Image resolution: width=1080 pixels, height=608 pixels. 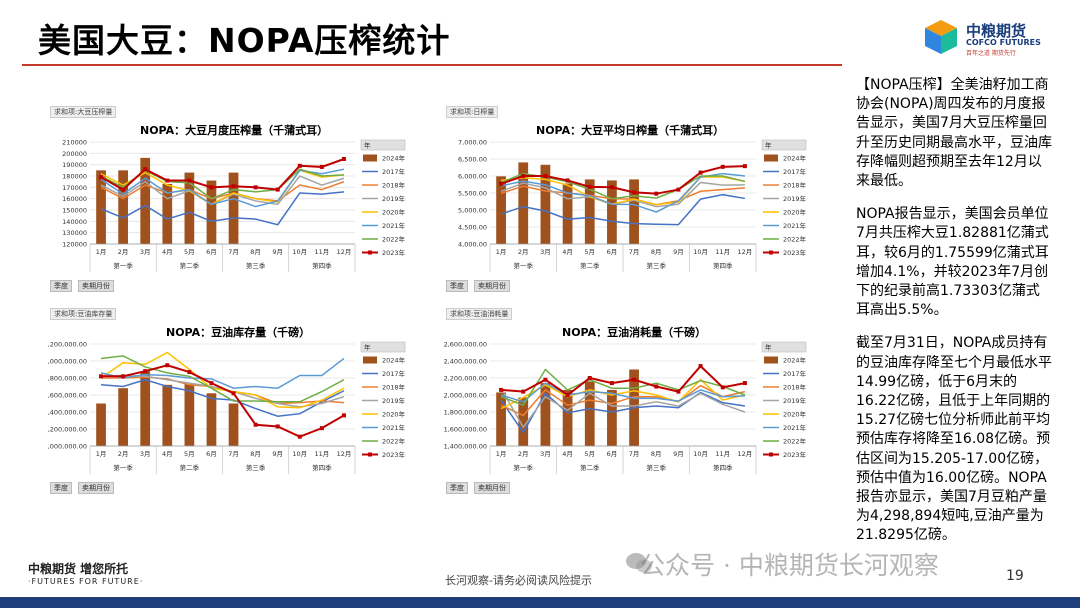 I want to click on x-tick-label: 9月, so click(x=277, y=454).